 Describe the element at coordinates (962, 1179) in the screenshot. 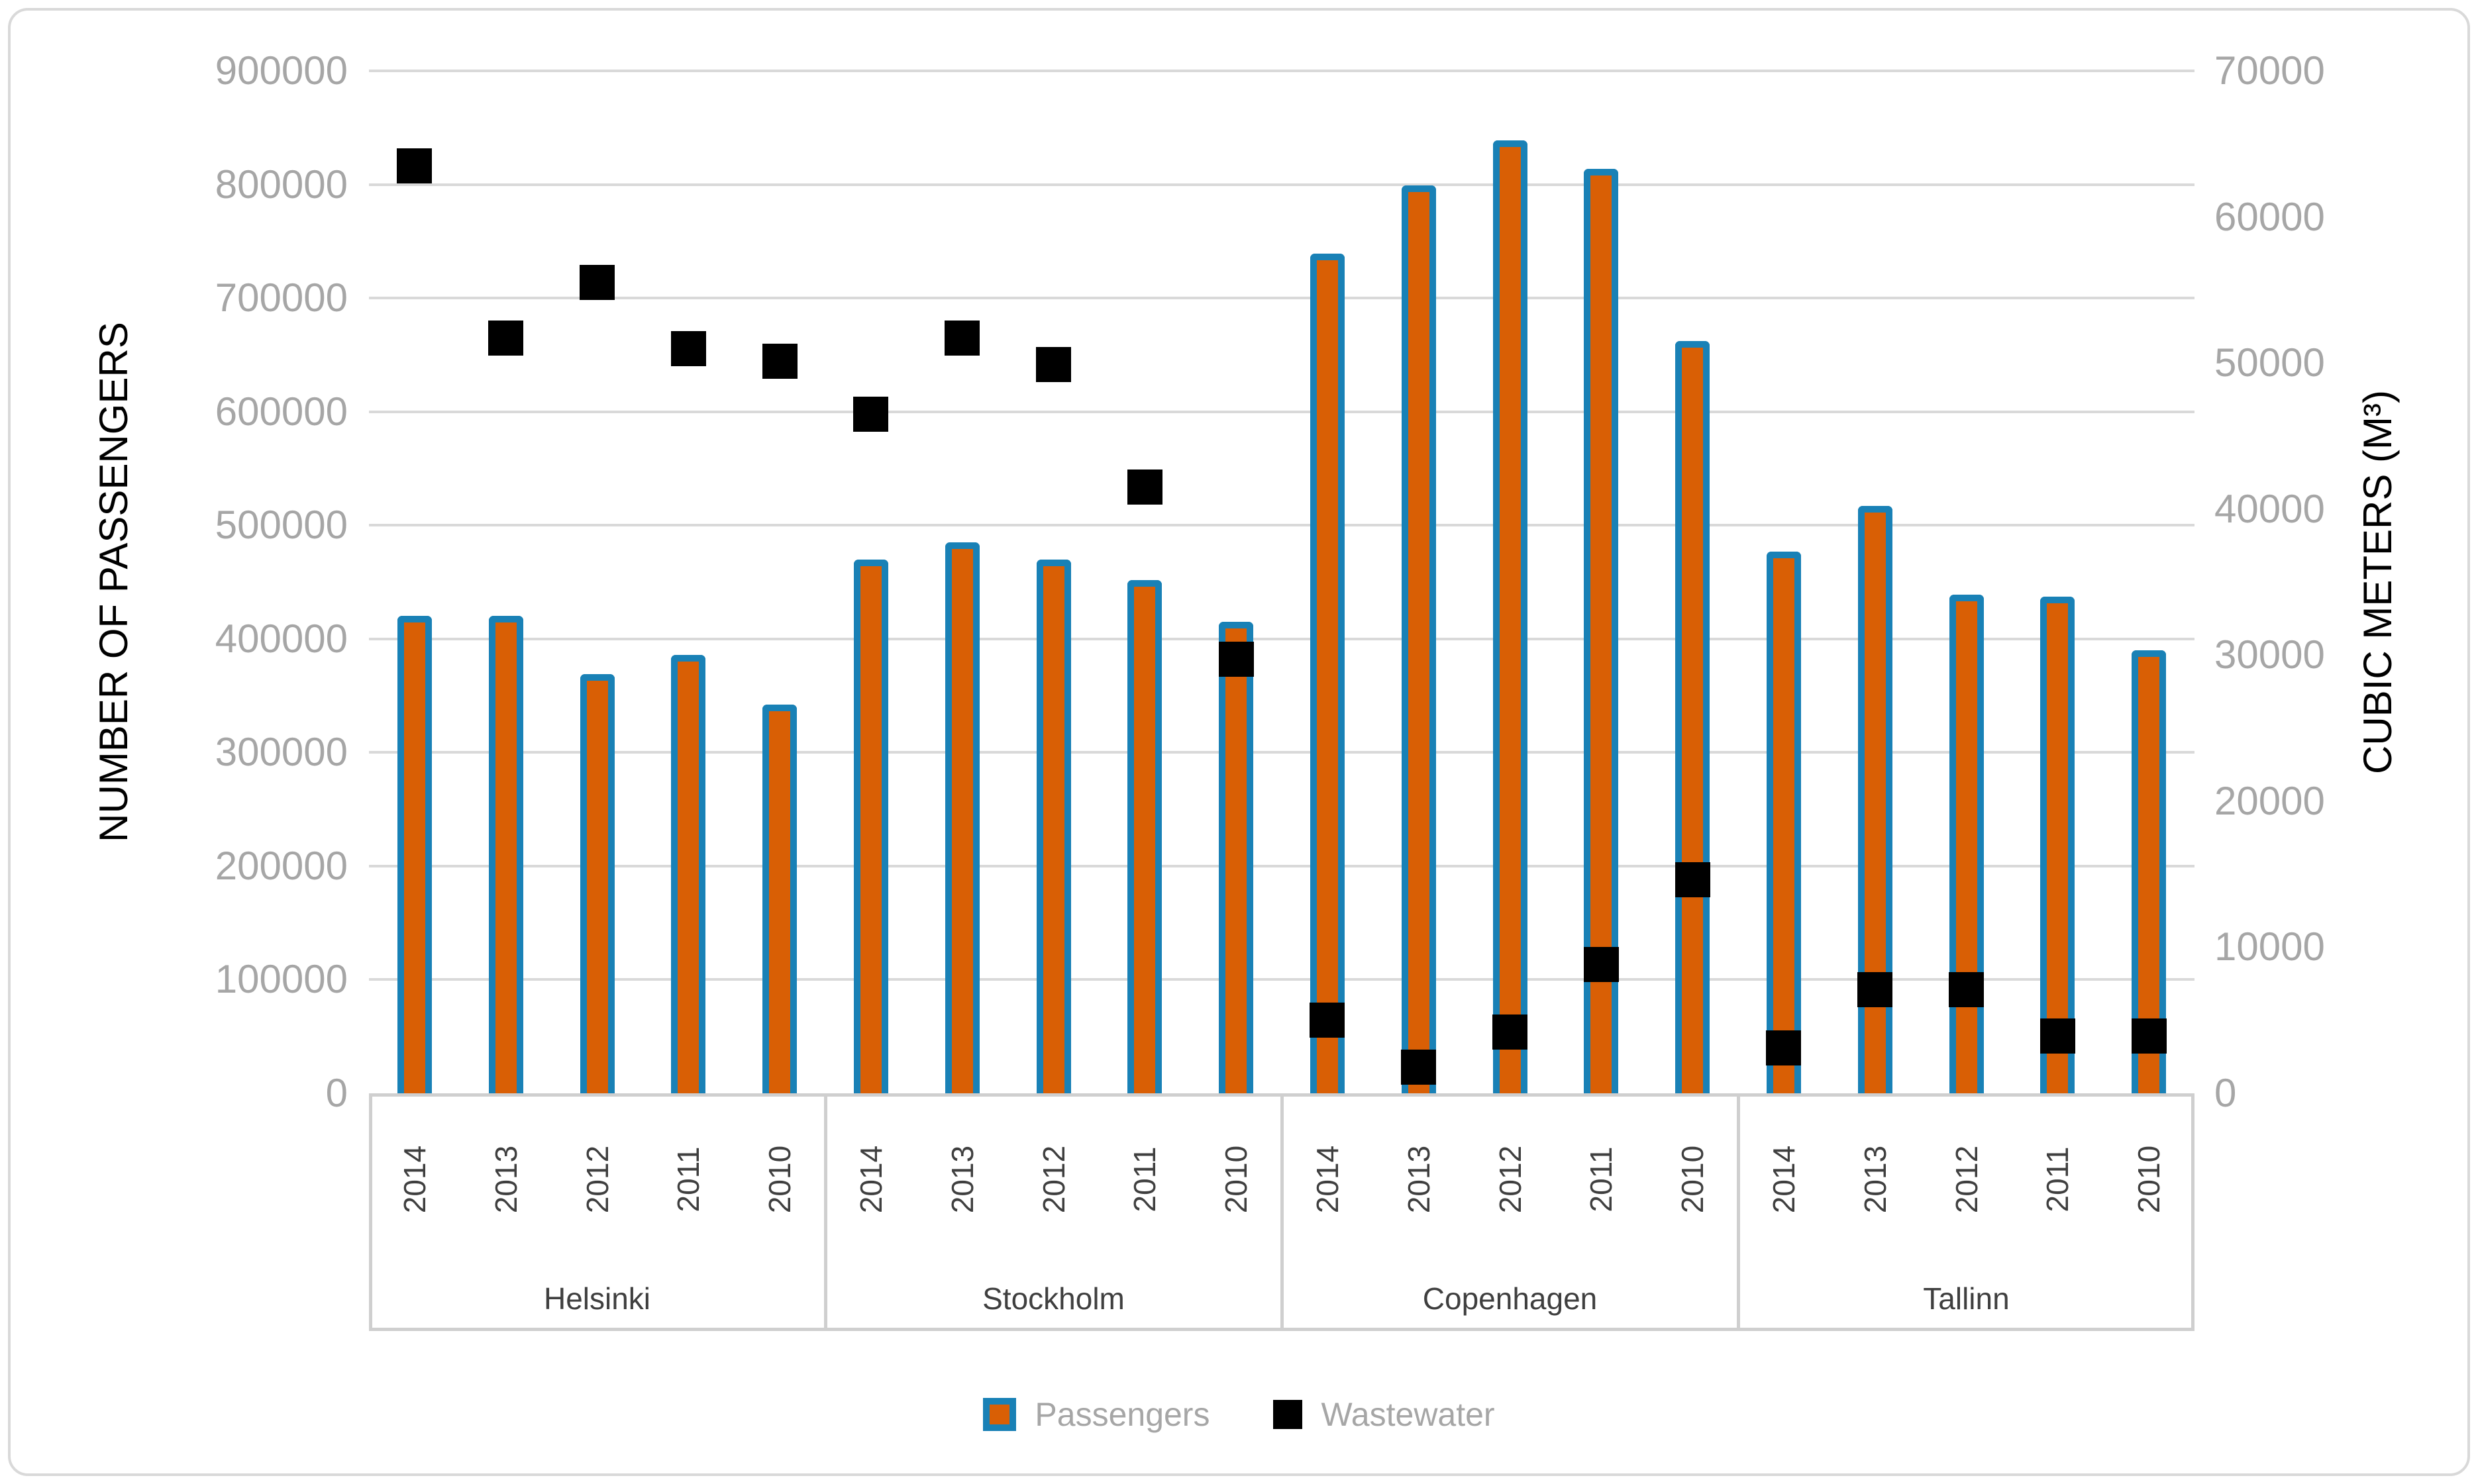

I see `year-label-stockholm-2013: 2013` at that location.